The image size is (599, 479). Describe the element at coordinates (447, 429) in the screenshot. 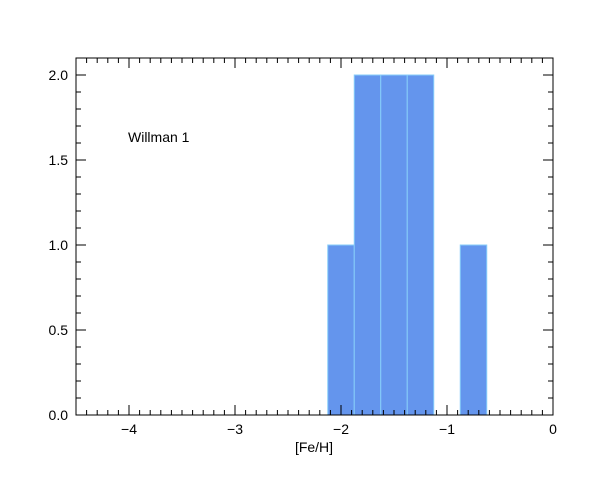

I see `x-tick-label: −1` at that location.